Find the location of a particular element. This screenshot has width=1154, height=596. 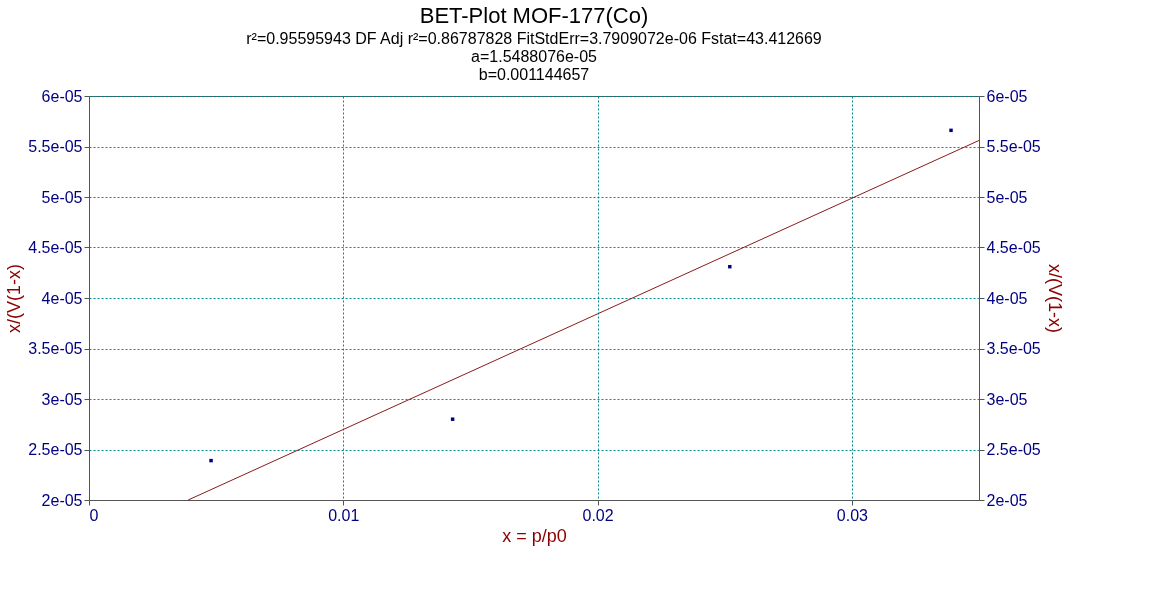

y-tick-label: 3.5e-05 is located at coordinates (55, 348).